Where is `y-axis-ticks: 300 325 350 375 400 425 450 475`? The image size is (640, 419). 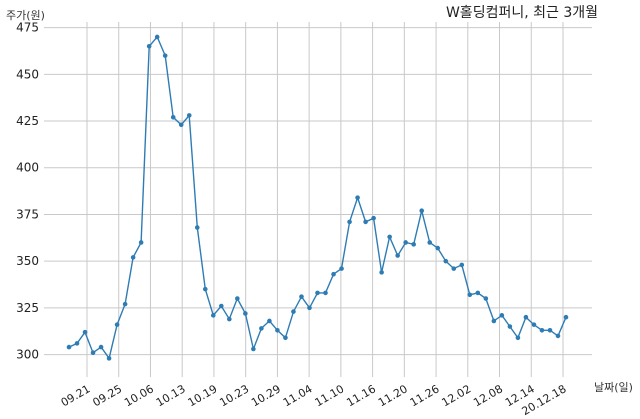 y-axis-ticks: 300 325 350 375 400 425 450 475 is located at coordinates (27, 191).